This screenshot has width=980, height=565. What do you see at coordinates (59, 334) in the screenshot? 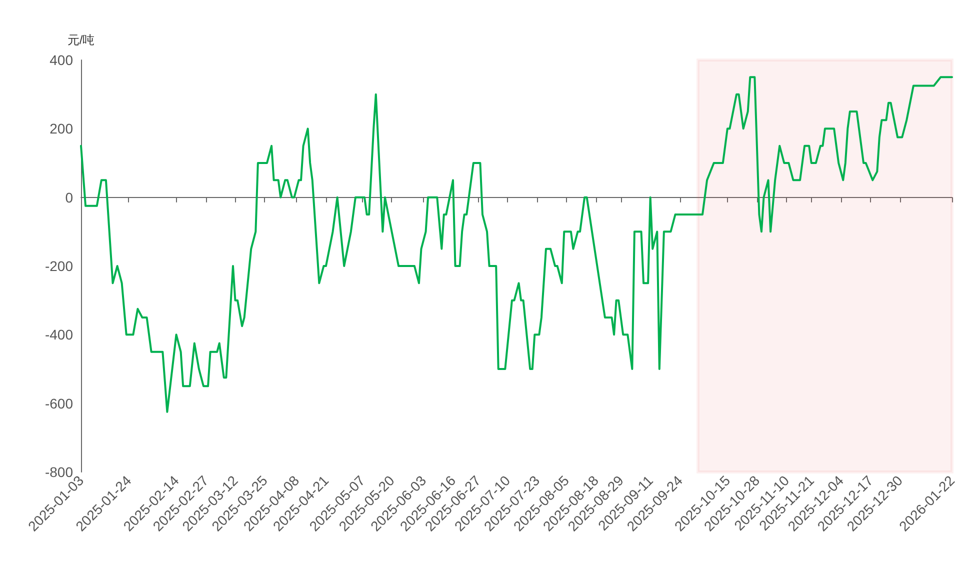
I see `y-tick-label: -400` at bounding box center [59, 334].